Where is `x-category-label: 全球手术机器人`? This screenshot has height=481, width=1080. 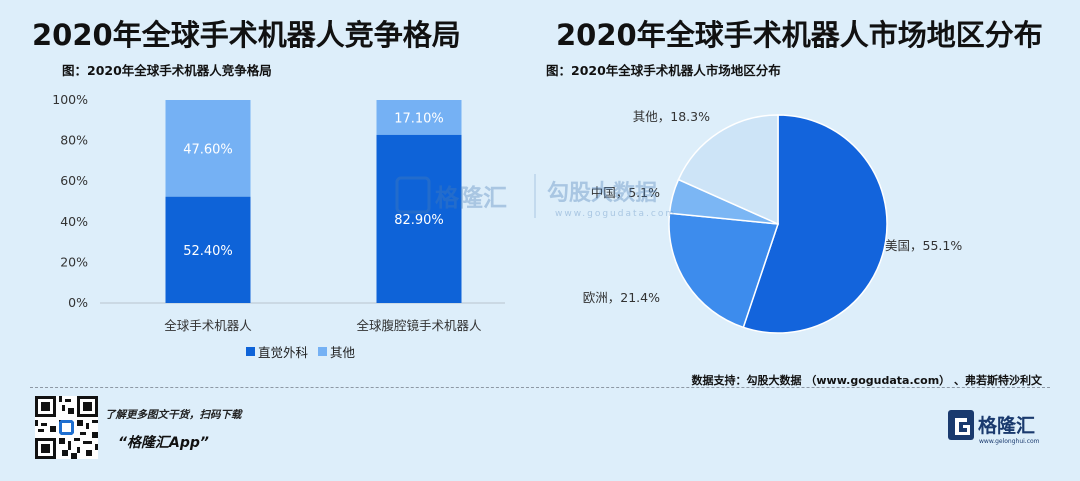
x-category-label: 全球手术机器人 is located at coordinates (208, 325).